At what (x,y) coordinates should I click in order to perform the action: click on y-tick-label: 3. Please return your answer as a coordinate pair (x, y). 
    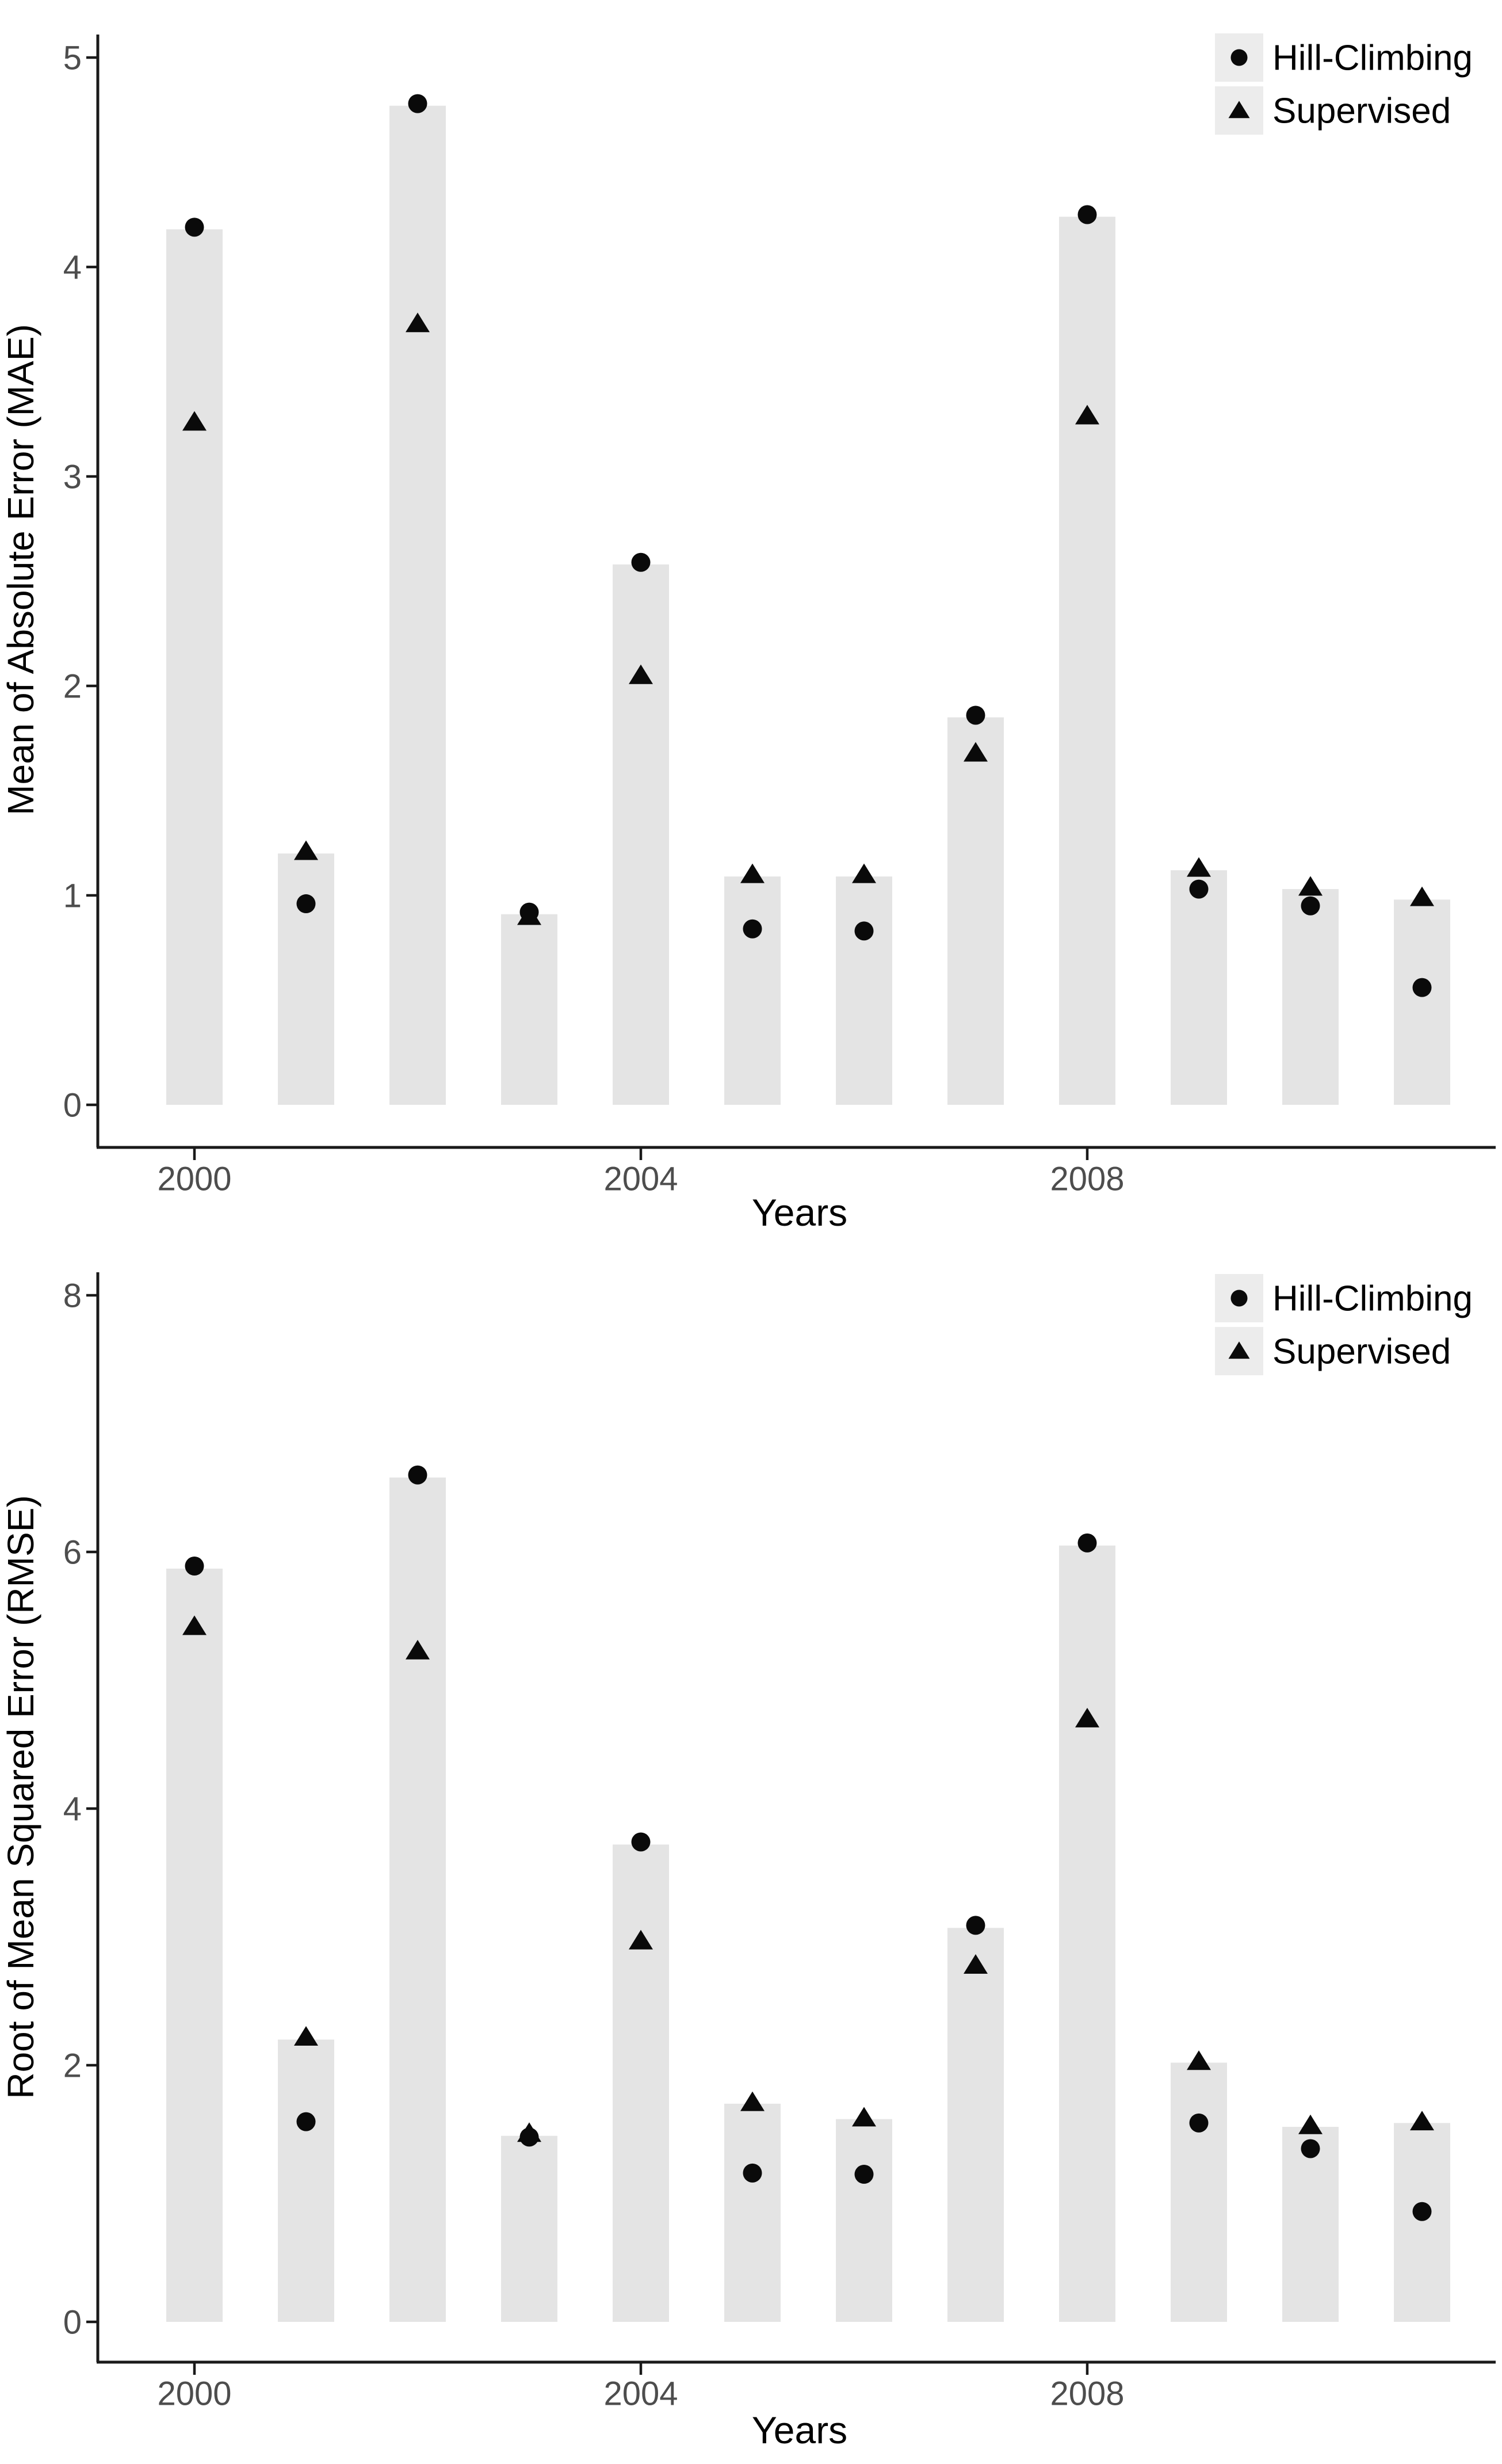
    Looking at the image, I should click on (72, 476).